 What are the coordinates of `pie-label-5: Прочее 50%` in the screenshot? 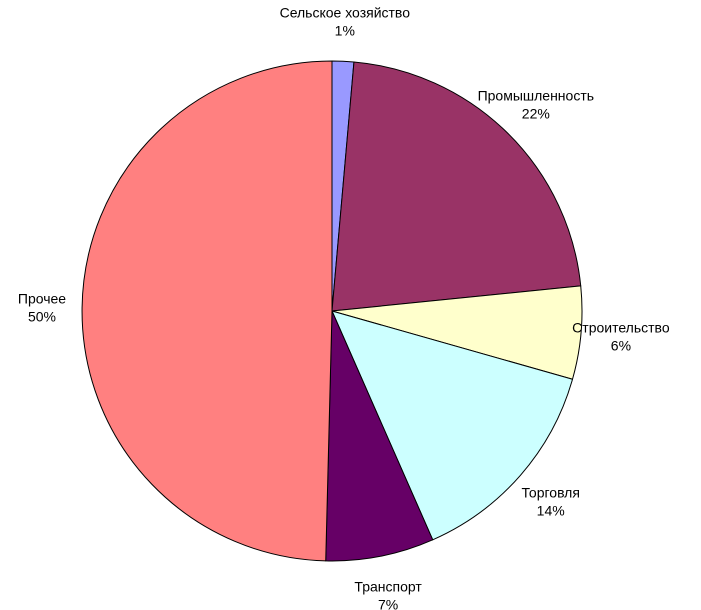 It's located at (42, 307).